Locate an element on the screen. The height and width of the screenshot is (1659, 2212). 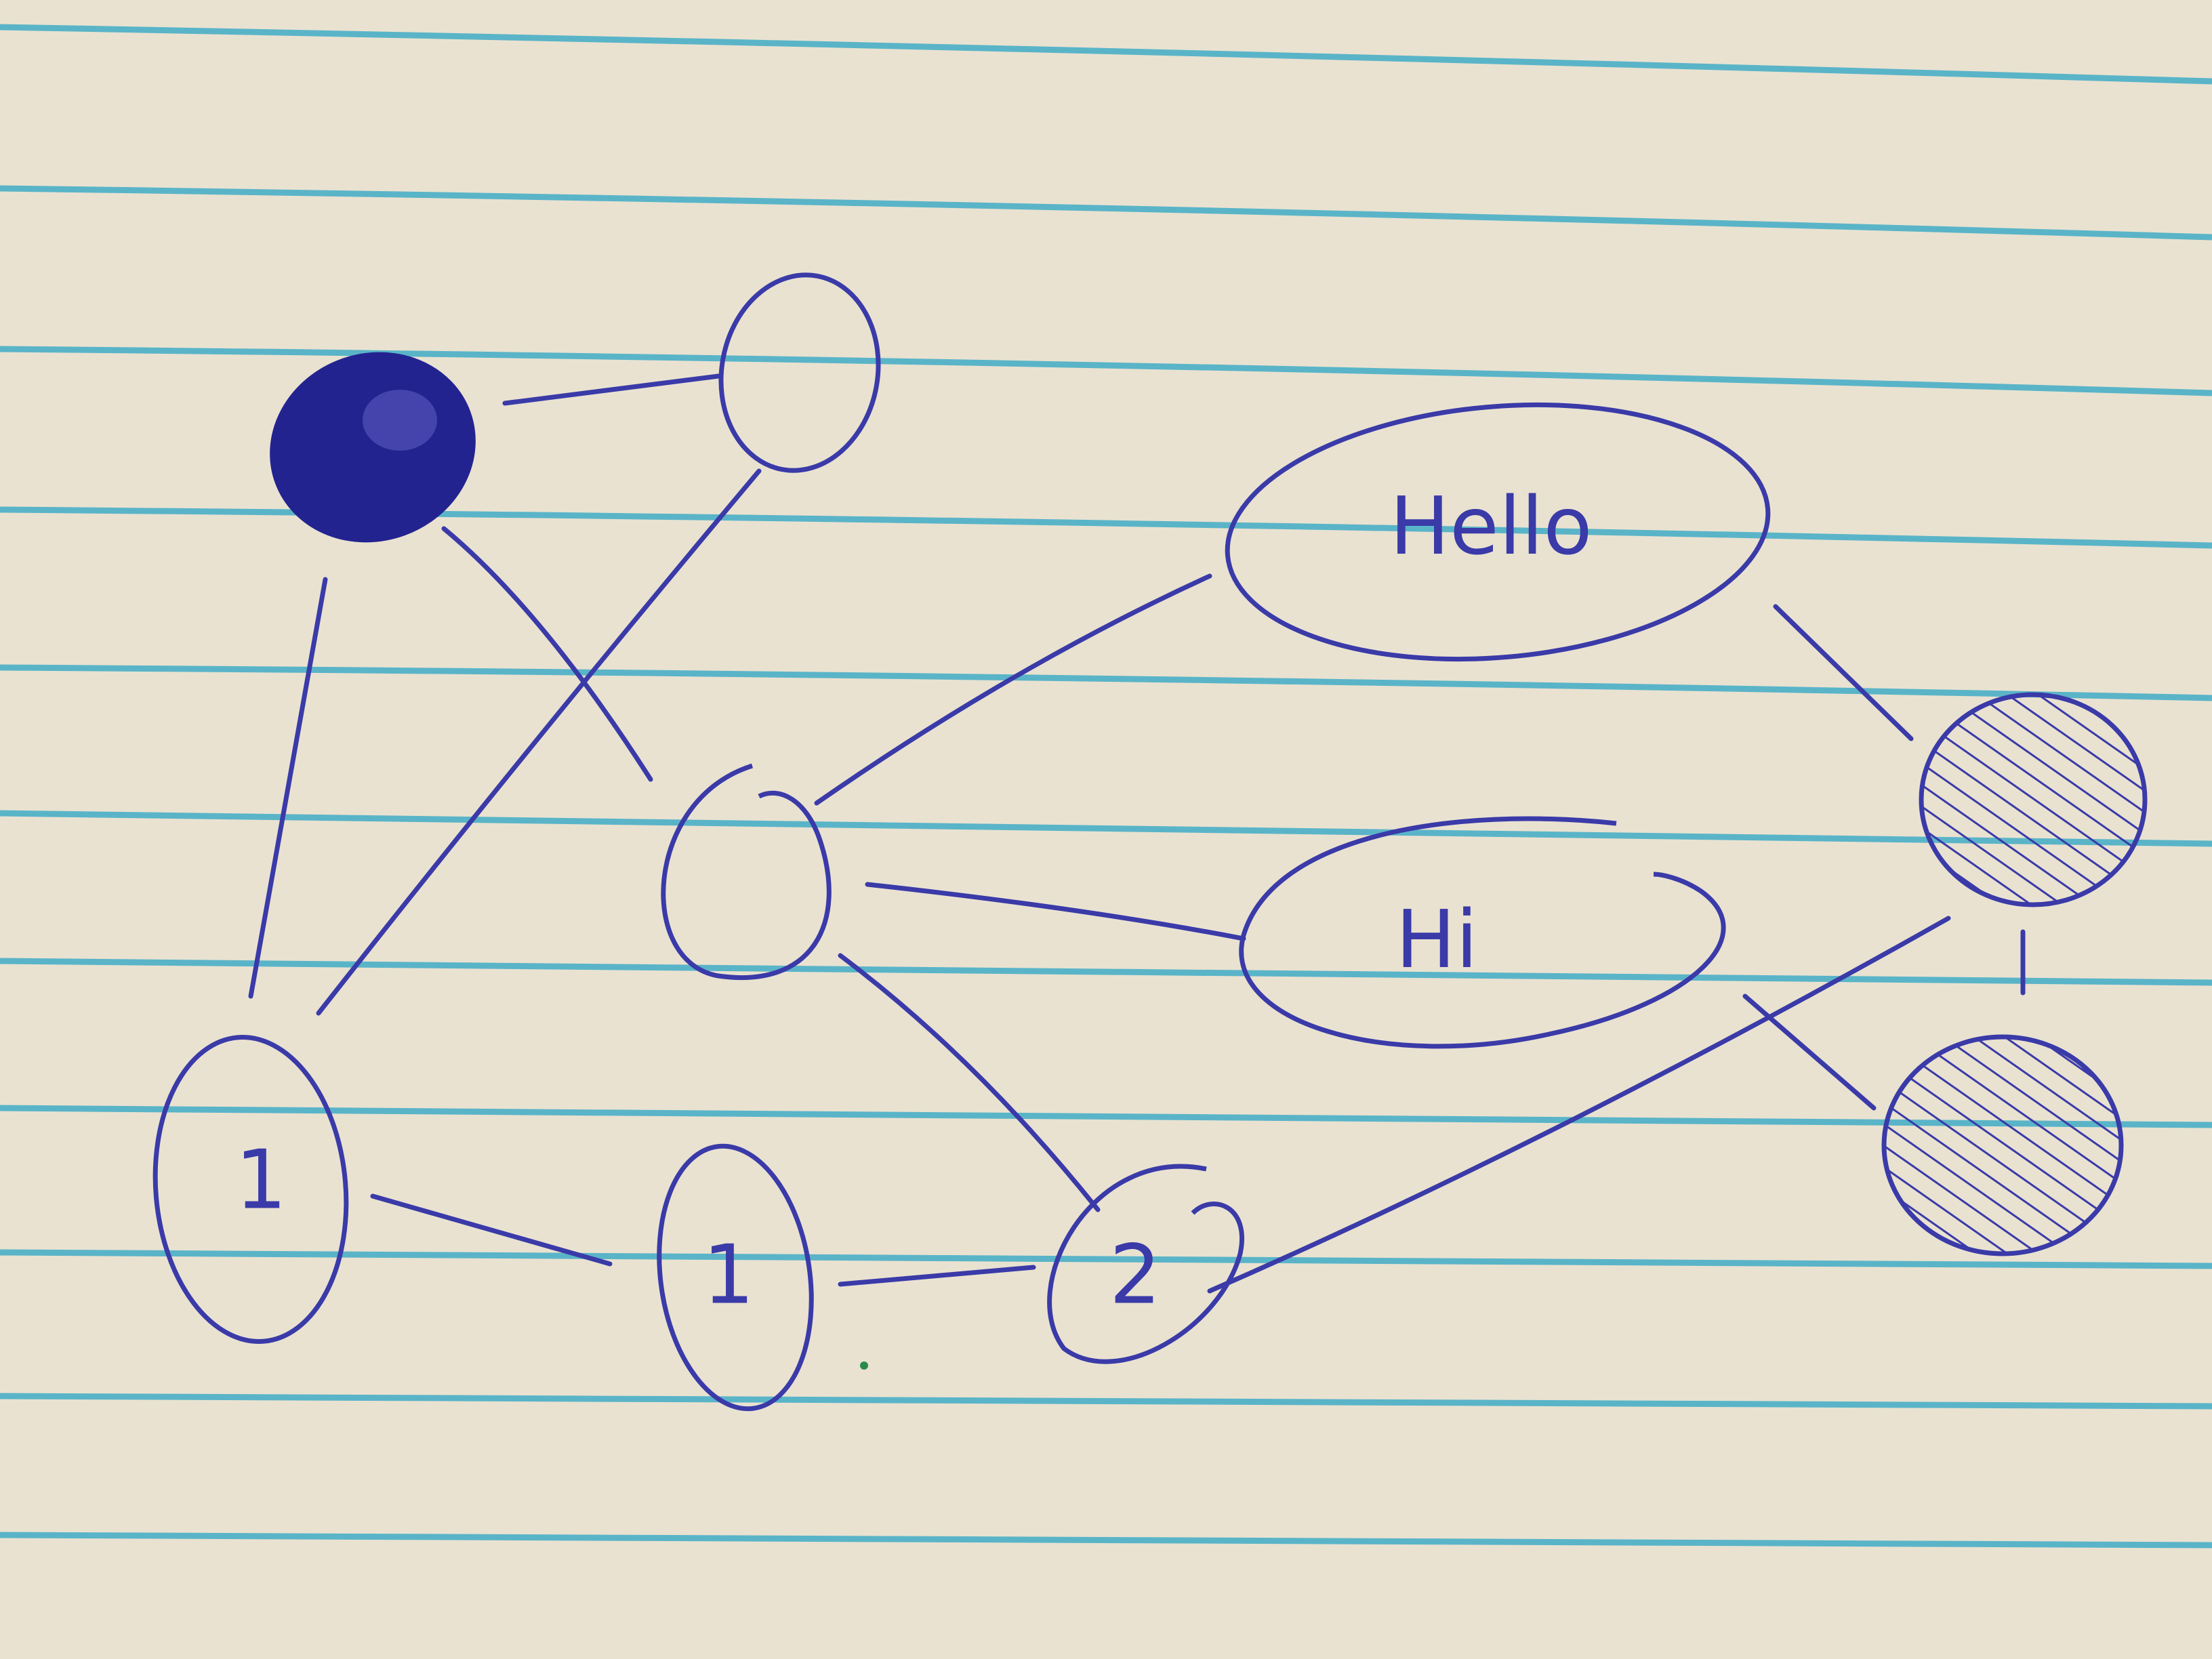
label-bottom-middle: 1 is located at coordinates (729, 1276).